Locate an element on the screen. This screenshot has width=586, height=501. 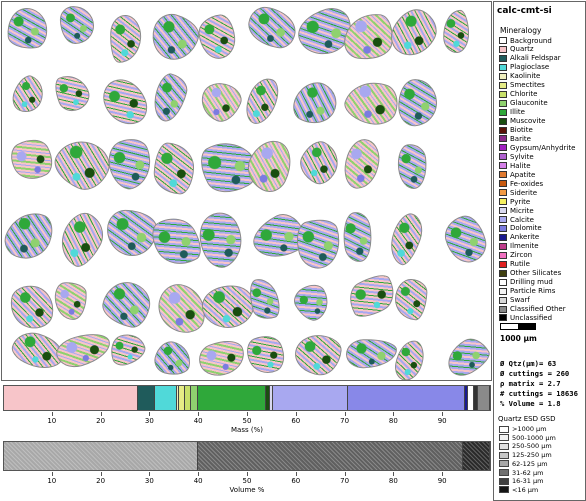
legend-label: Particle Rims is located at coordinates (533, 291).